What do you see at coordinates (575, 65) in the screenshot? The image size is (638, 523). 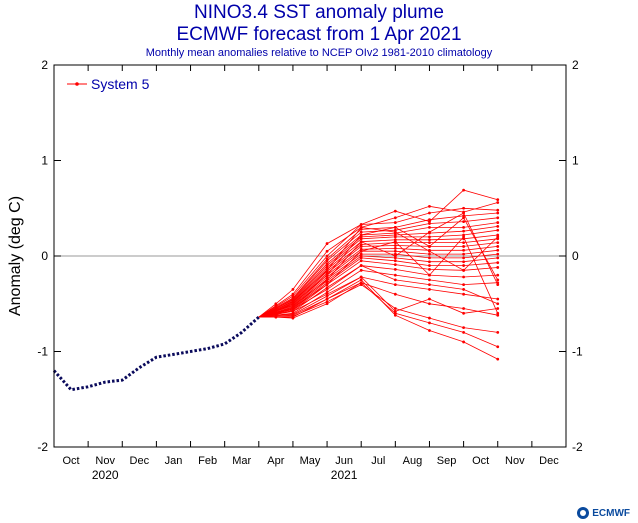 I see `y-tick-label-right: 2` at bounding box center [575, 65].